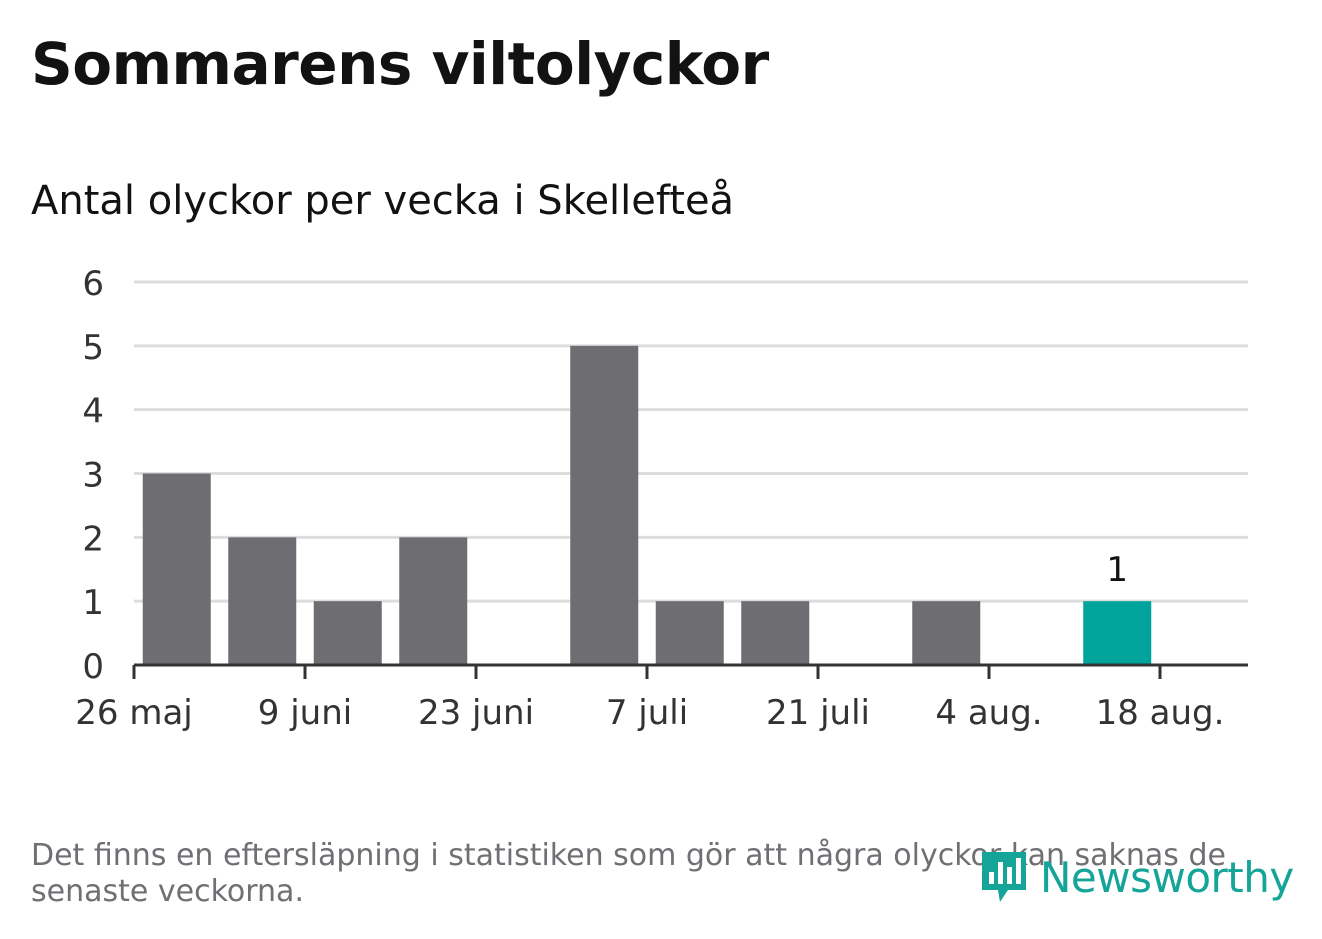  Describe the element at coordinates (1004, 877) in the screenshot. I see `newsworthy-logo-icon` at that location.